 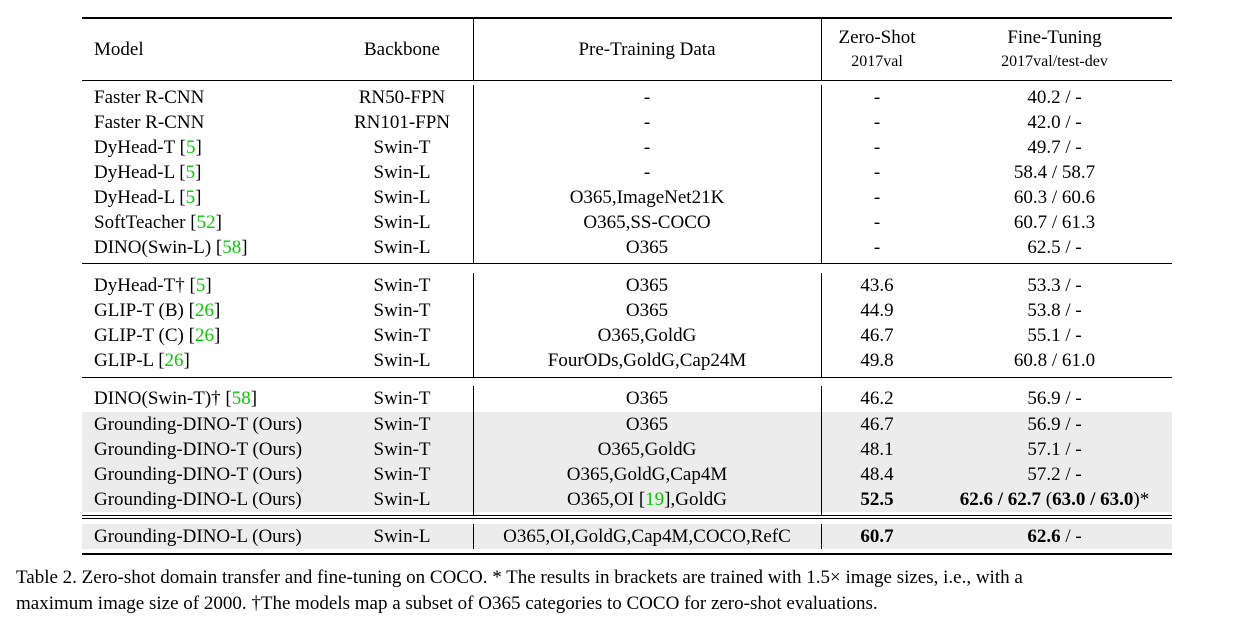 What do you see at coordinates (148, 197) in the screenshot?
I see `model-cell: DyHead-L [5]` at bounding box center [148, 197].